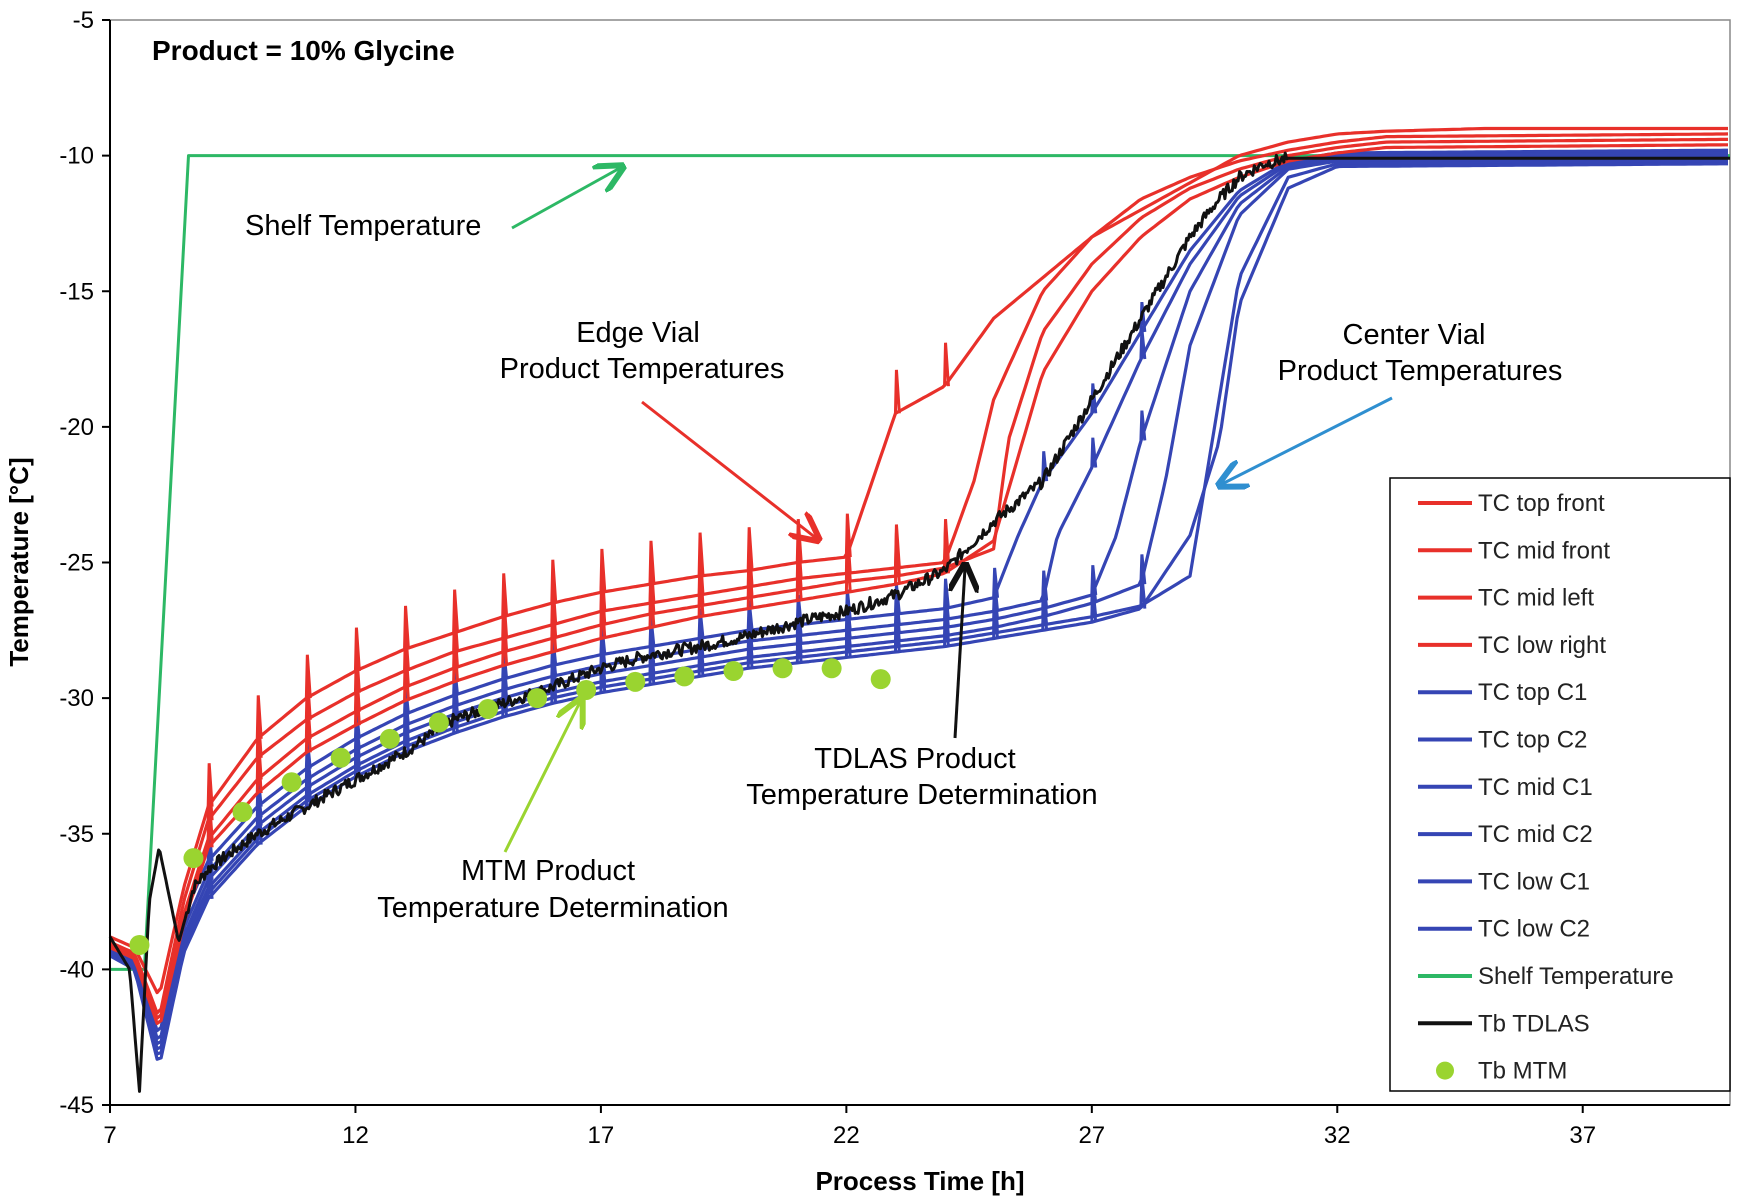 This screenshot has height=1204, width=1743. Describe the element at coordinates (83, 20) in the screenshot. I see `y-tick-label: -5` at that location.